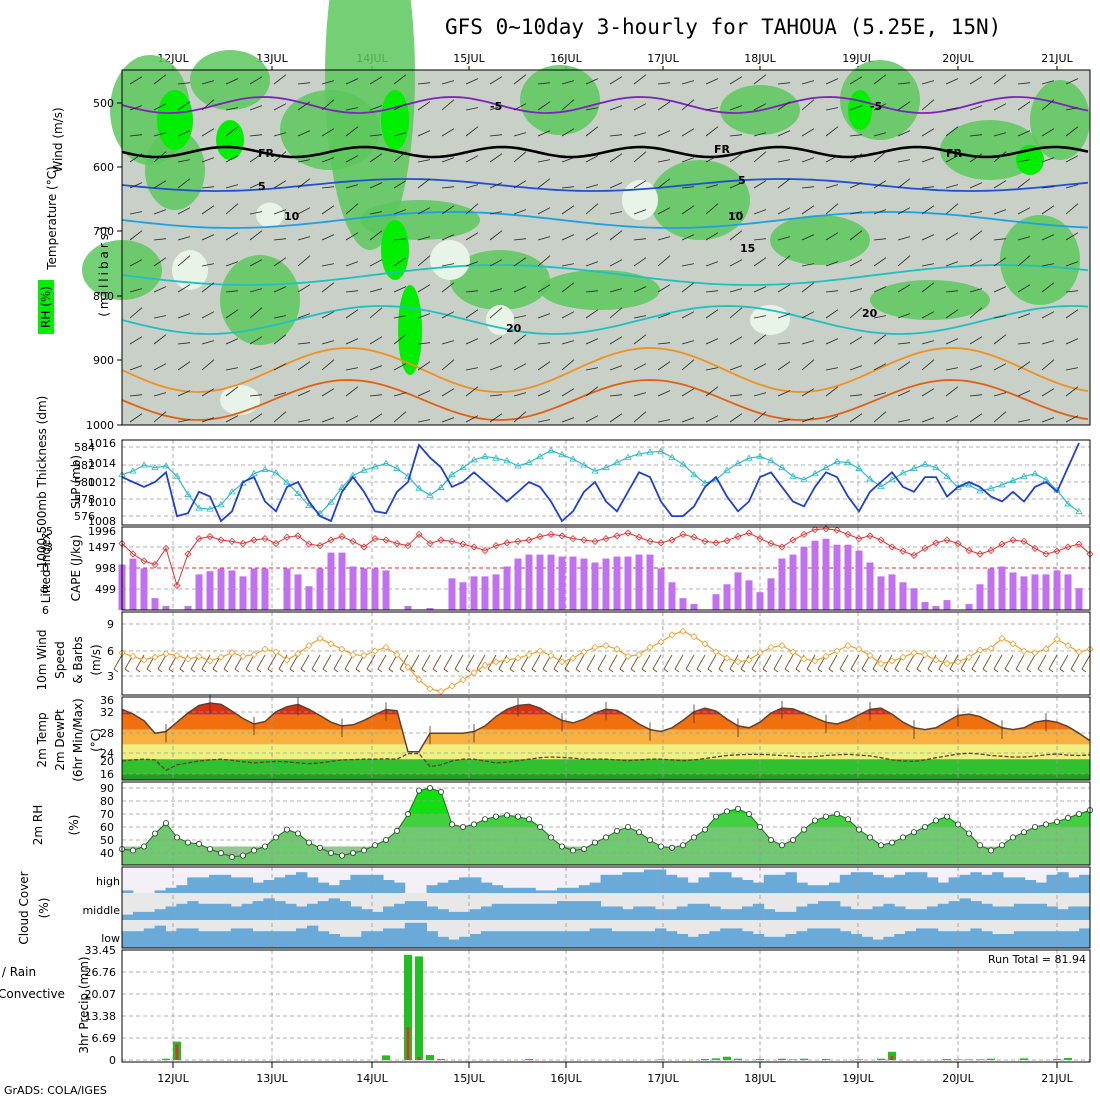  I want to click on rh-frame, so click(606, 823).